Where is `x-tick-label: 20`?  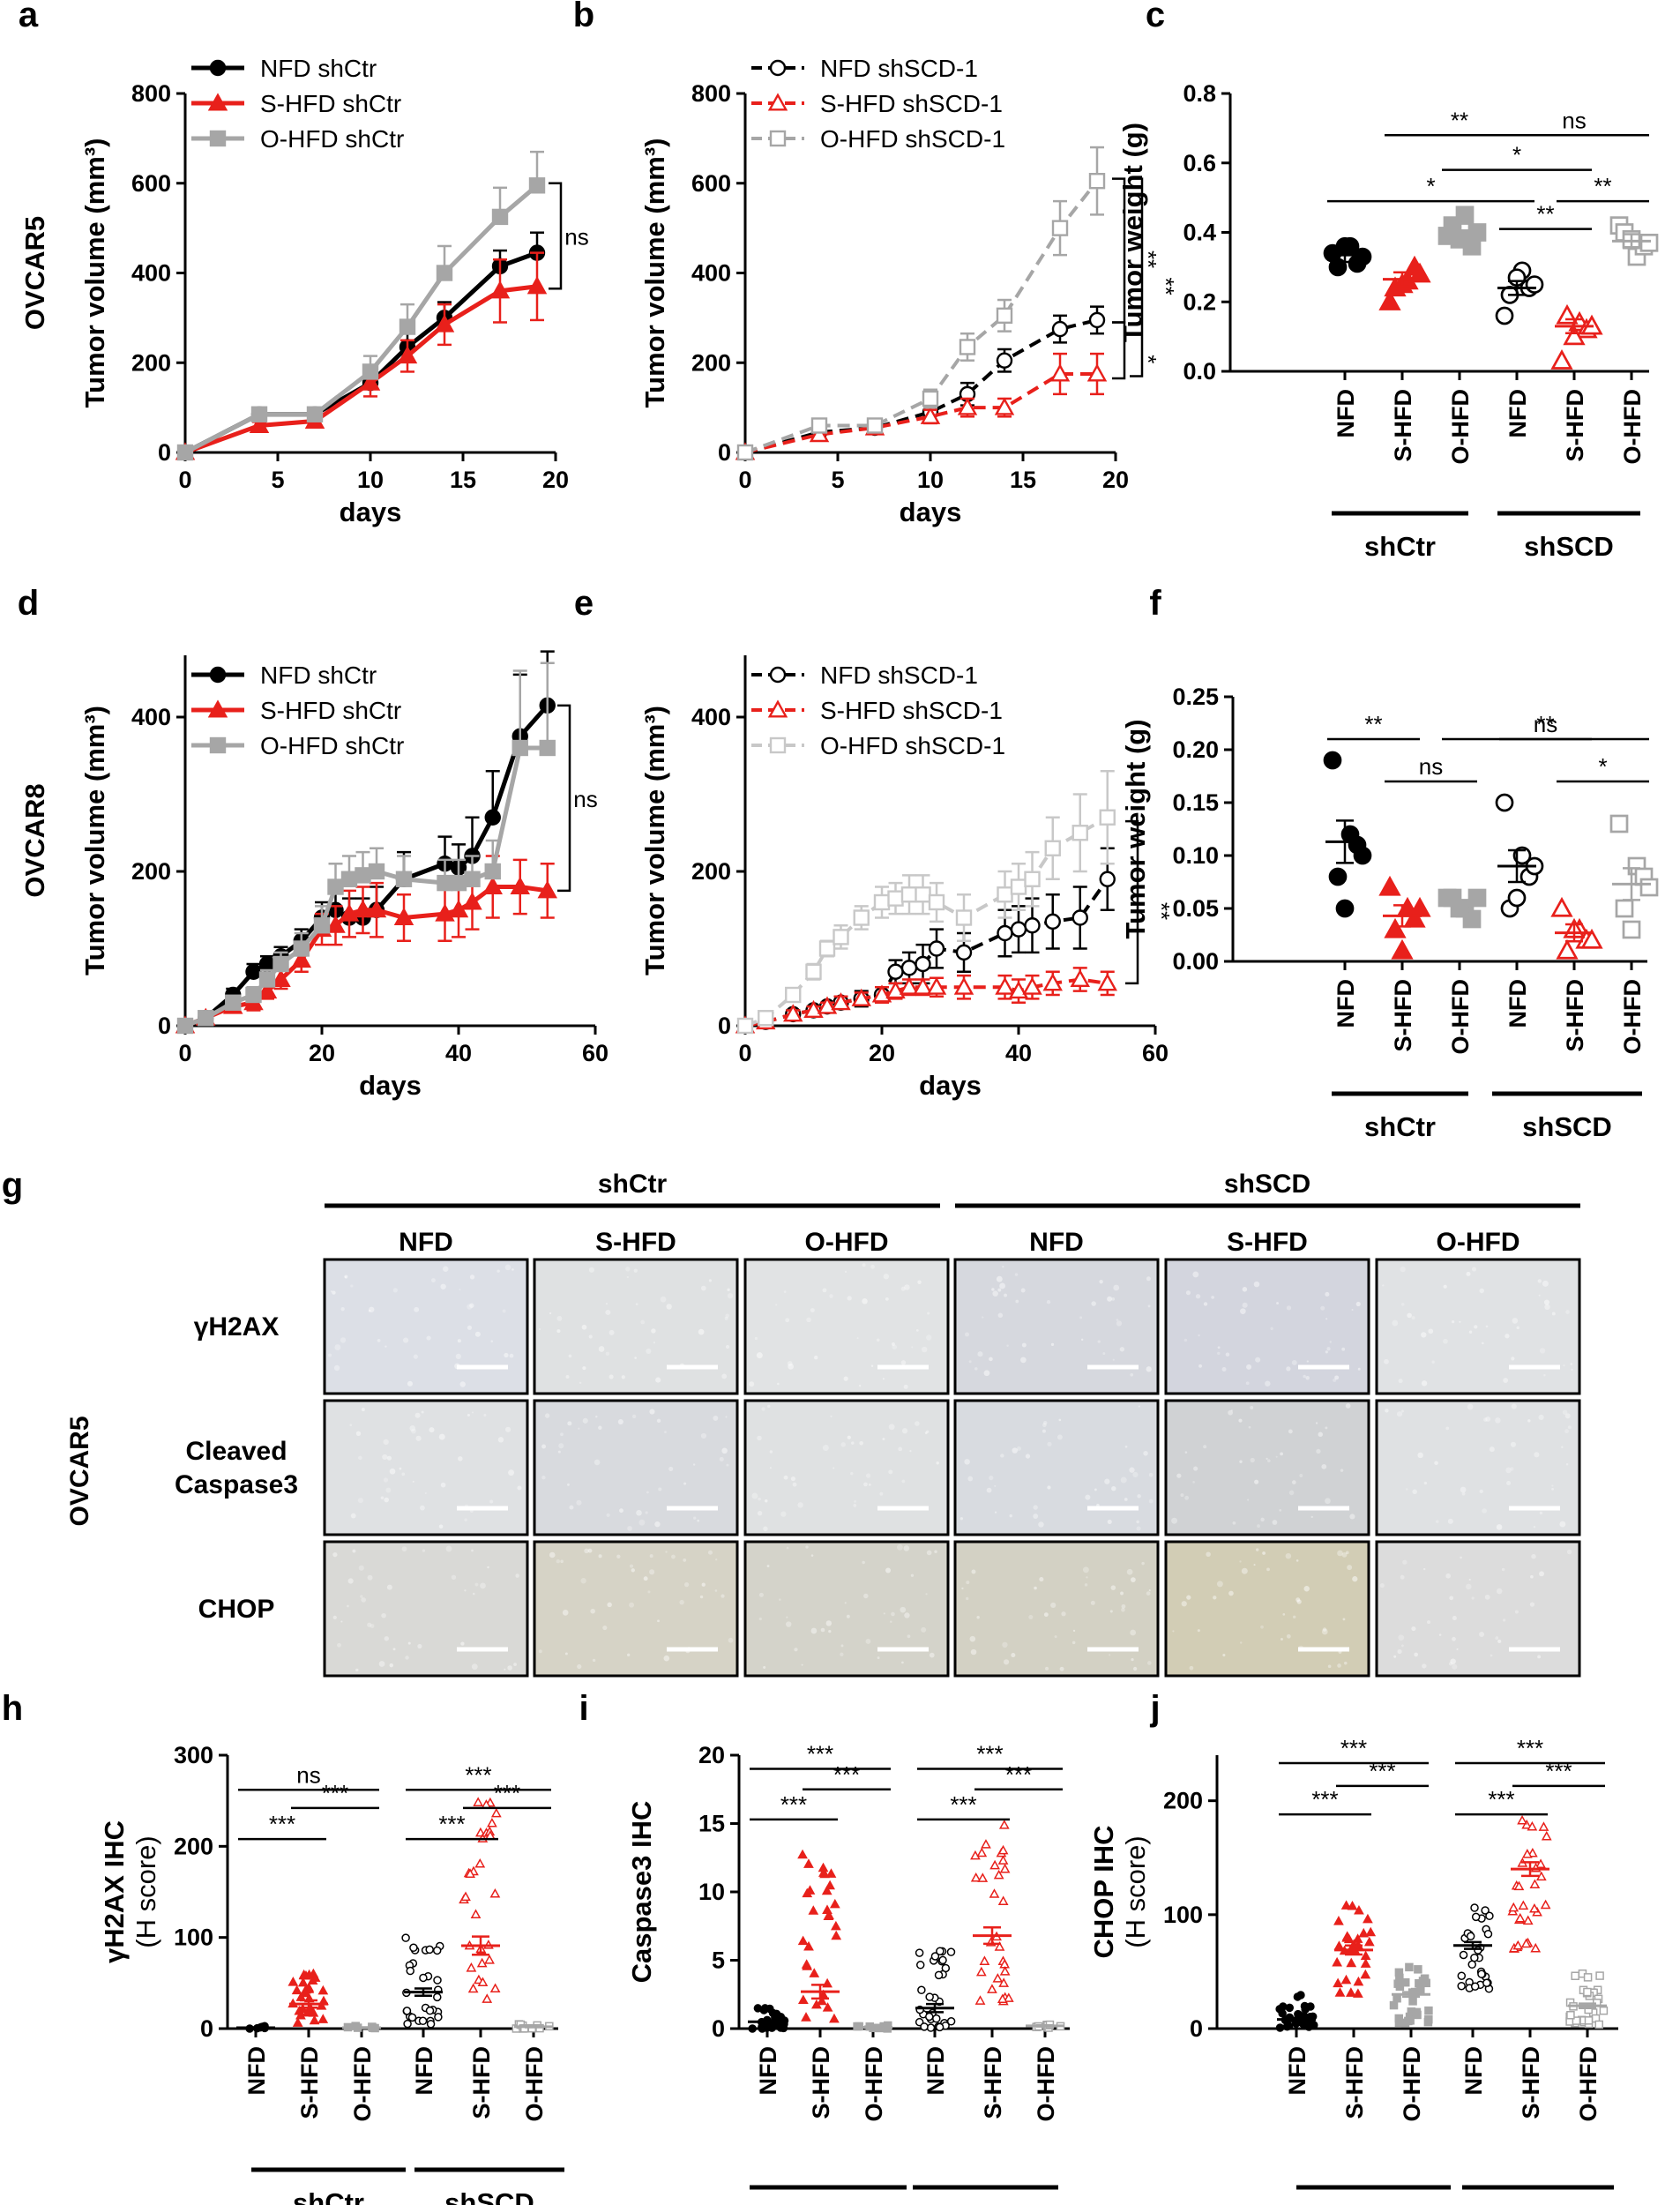 x-tick-label: 20 is located at coordinates (1115, 480).